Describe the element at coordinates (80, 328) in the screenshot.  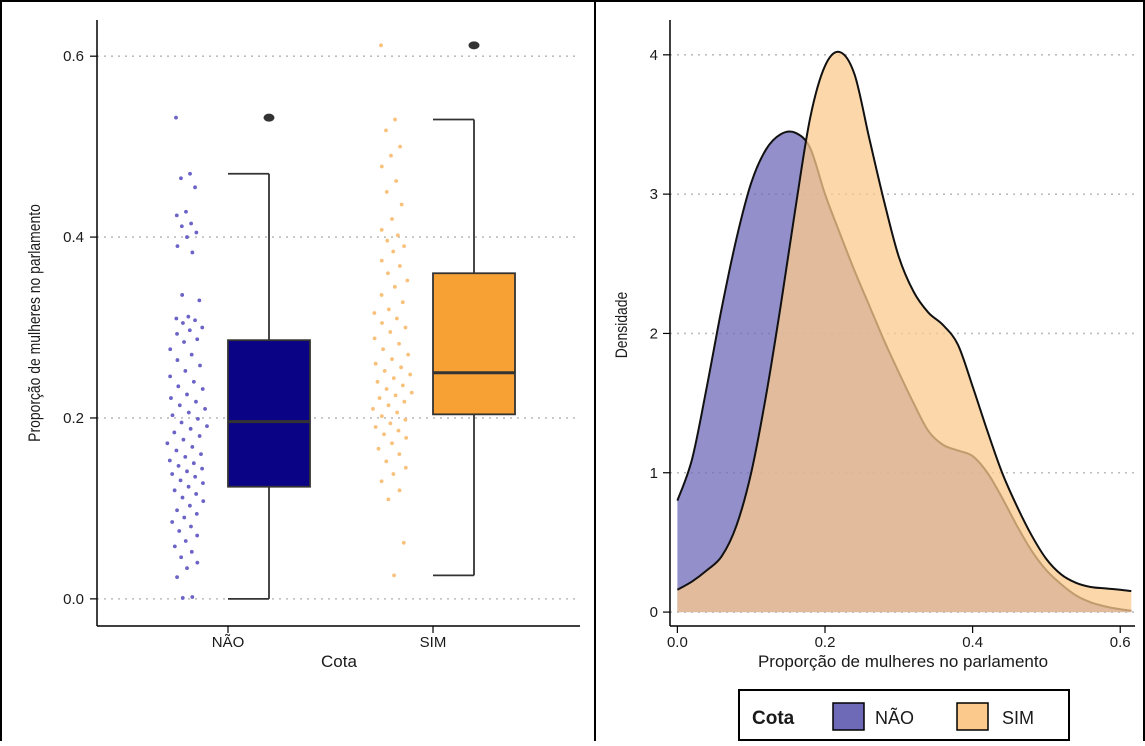
I see `left-y-ticks: 0.0 0.2 0.4 0.6` at that location.